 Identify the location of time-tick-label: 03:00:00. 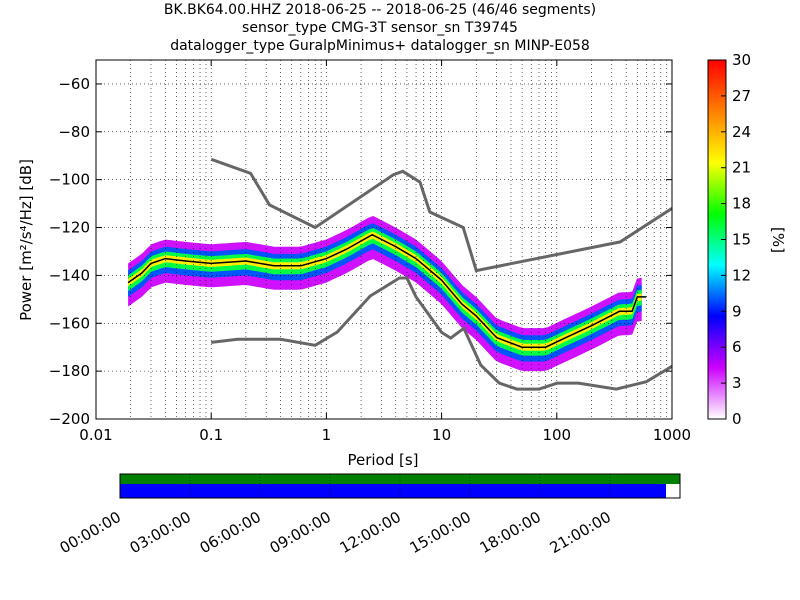
(160, 532).